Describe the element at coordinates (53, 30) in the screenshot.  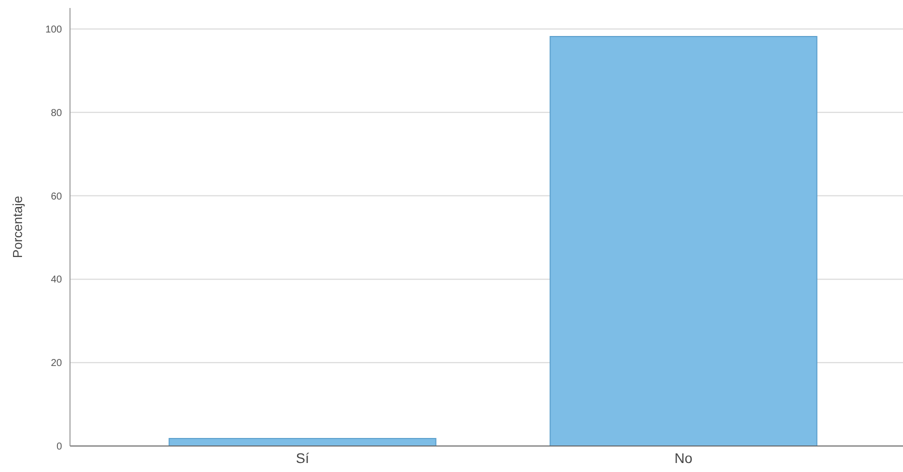
I see `y-tick-label: 100` at that location.